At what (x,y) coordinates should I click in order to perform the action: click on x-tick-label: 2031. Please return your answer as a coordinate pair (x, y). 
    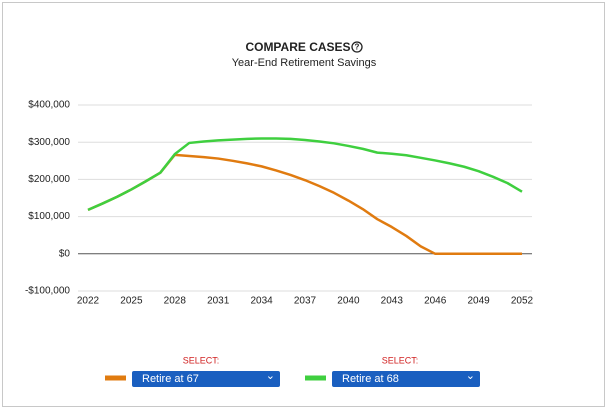
    Looking at the image, I should click on (218, 301).